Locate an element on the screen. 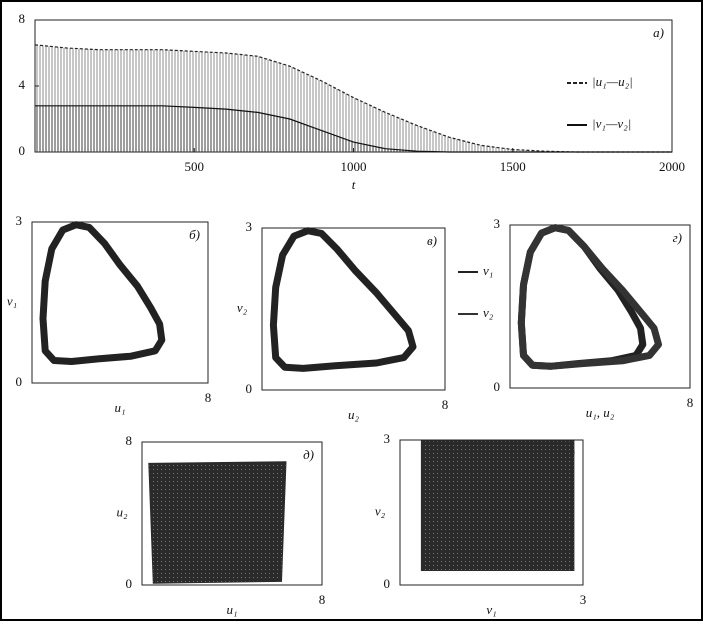  y-tick-label: 4 is located at coordinates (22, 84).